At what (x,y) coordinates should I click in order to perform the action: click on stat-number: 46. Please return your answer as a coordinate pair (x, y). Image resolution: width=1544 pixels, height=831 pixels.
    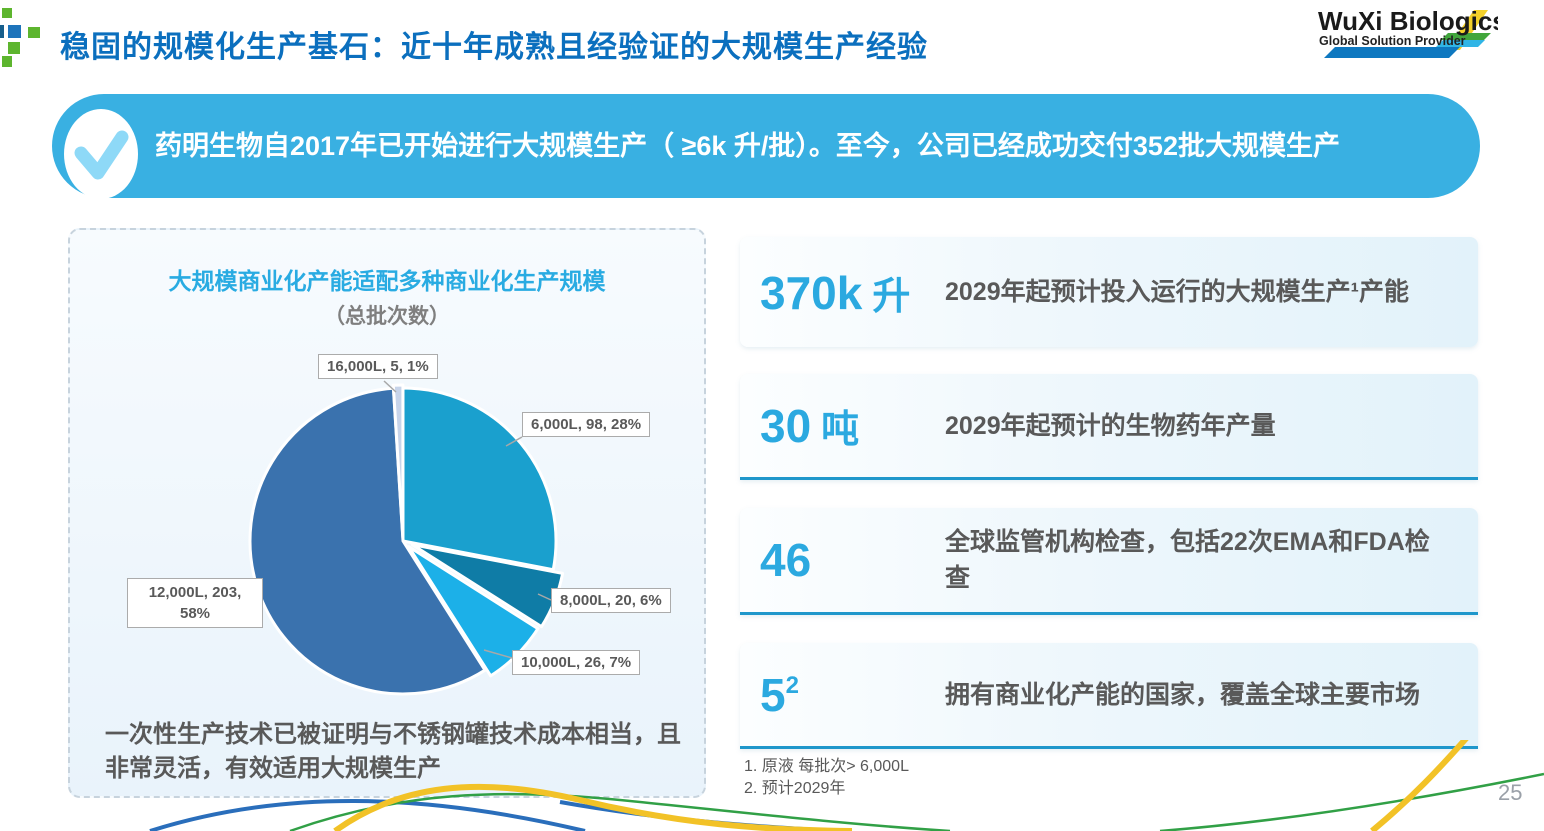
    Looking at the image, I should click on (786, 560).